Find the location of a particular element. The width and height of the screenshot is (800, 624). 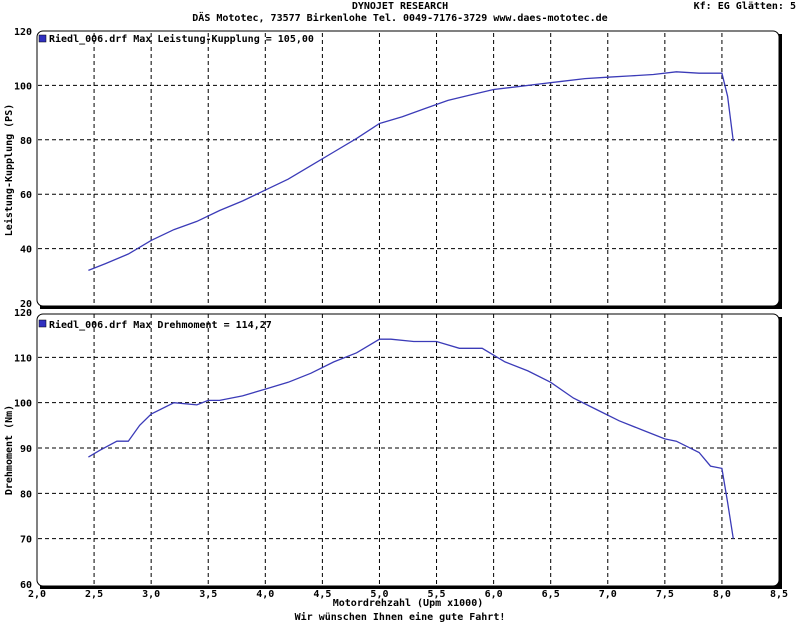

power-y-tick-label: 20 is located at coordinates (26, 304).